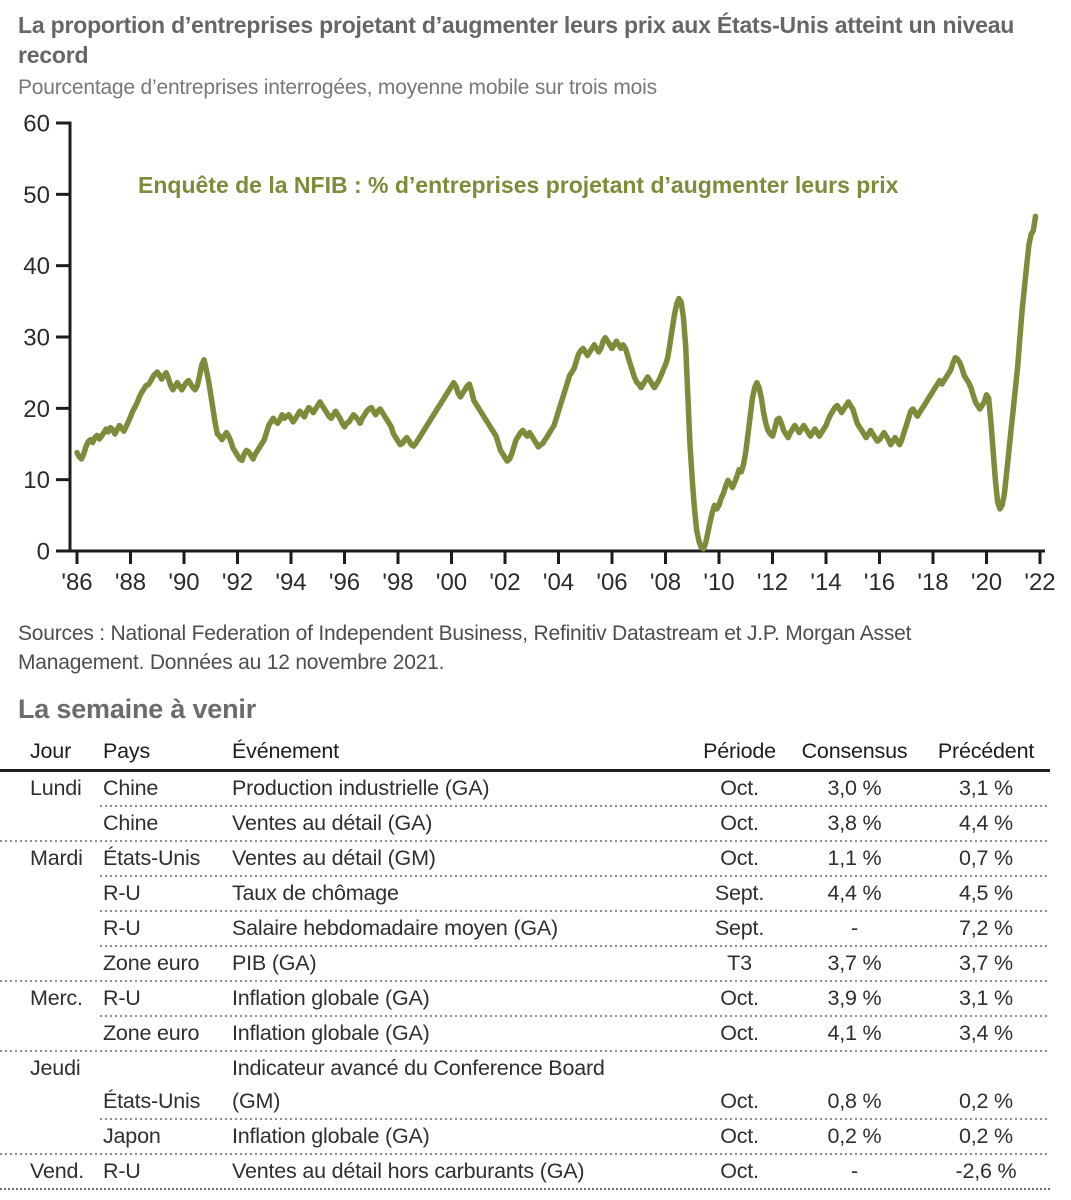  I want to click on cell-consensus: 3,8 %, so click(854, 822).